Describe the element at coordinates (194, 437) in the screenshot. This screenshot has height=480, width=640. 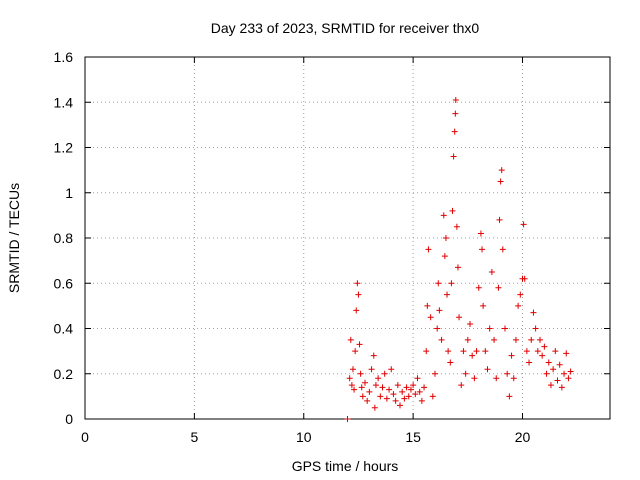
I see `x-tick-label: 5` at that location.